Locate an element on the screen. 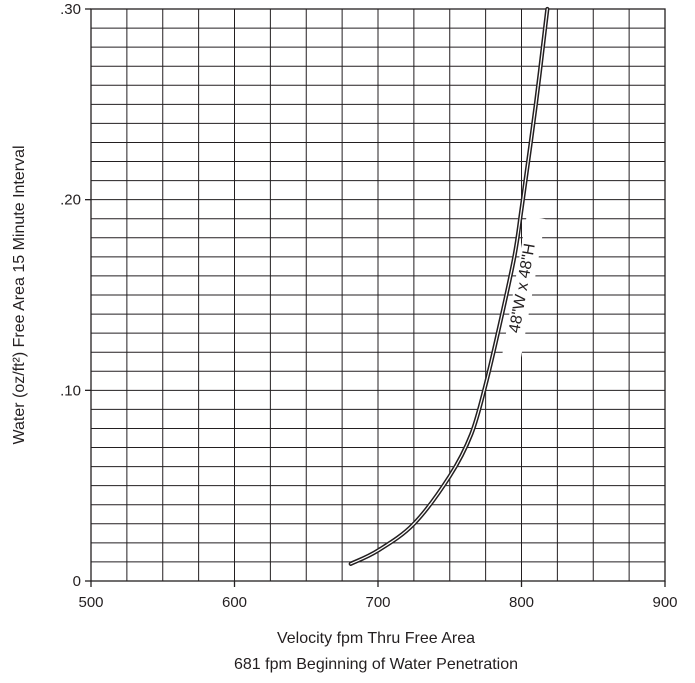 The width and height of the screenshot is (695, 683). x-tick-label: 800 is located at coordinates (521, 602).